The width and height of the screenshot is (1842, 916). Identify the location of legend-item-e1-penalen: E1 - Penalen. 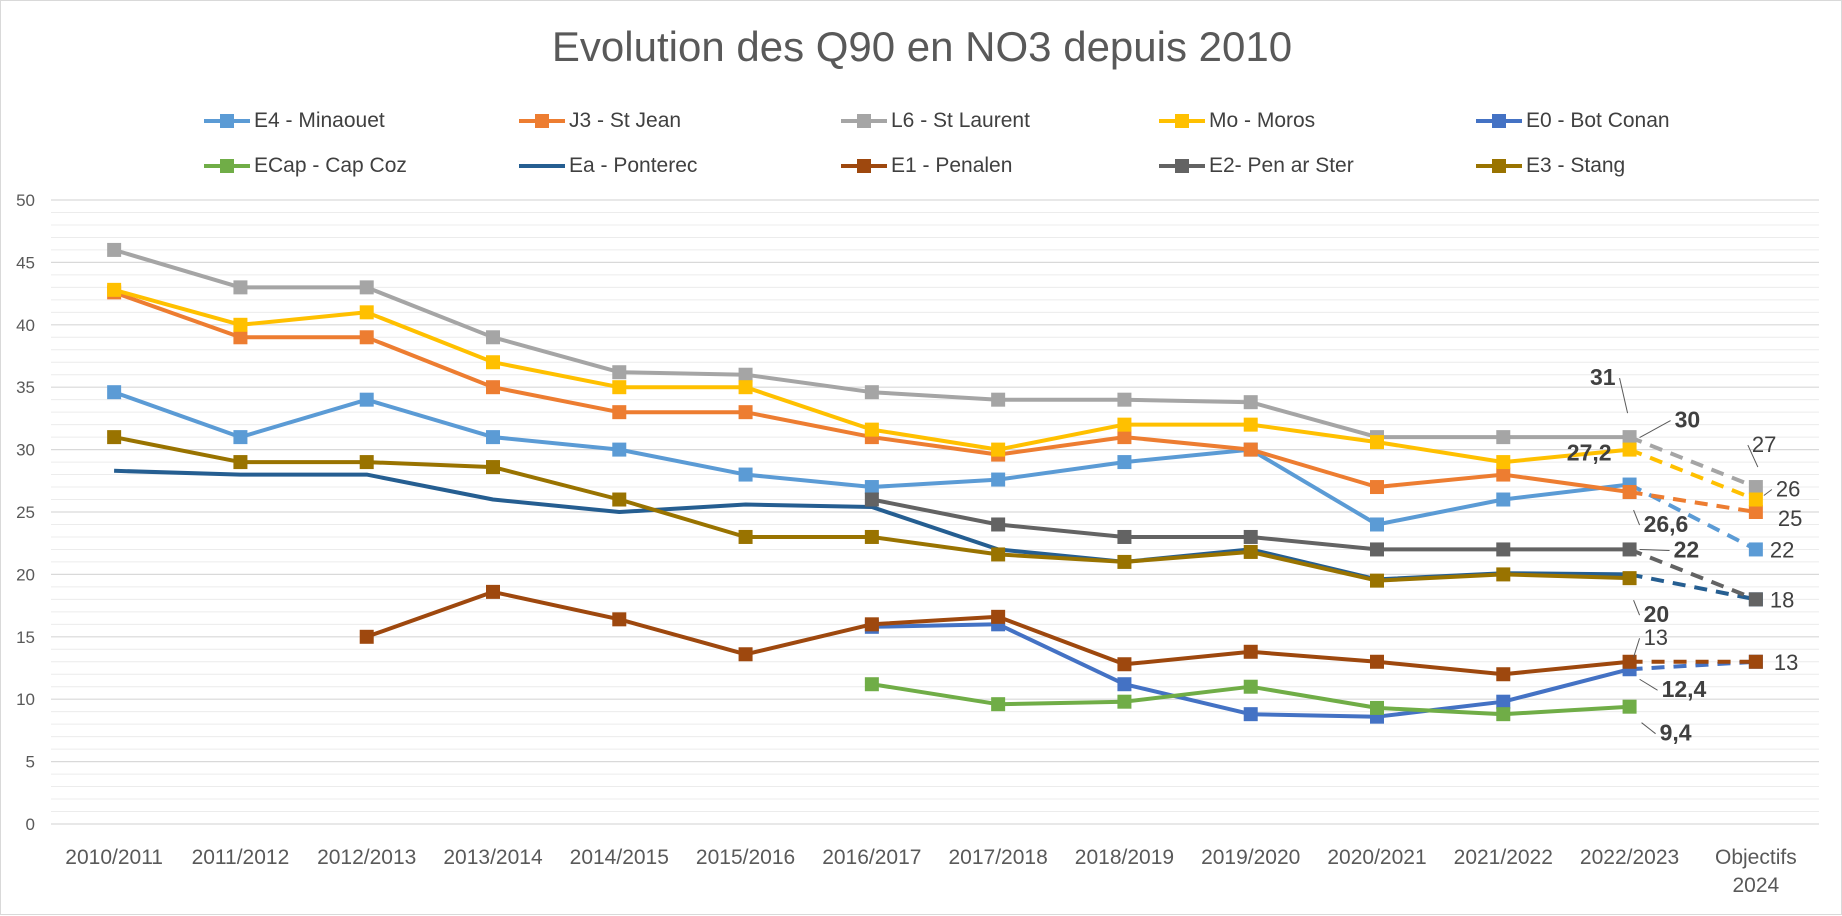
(926, 166).